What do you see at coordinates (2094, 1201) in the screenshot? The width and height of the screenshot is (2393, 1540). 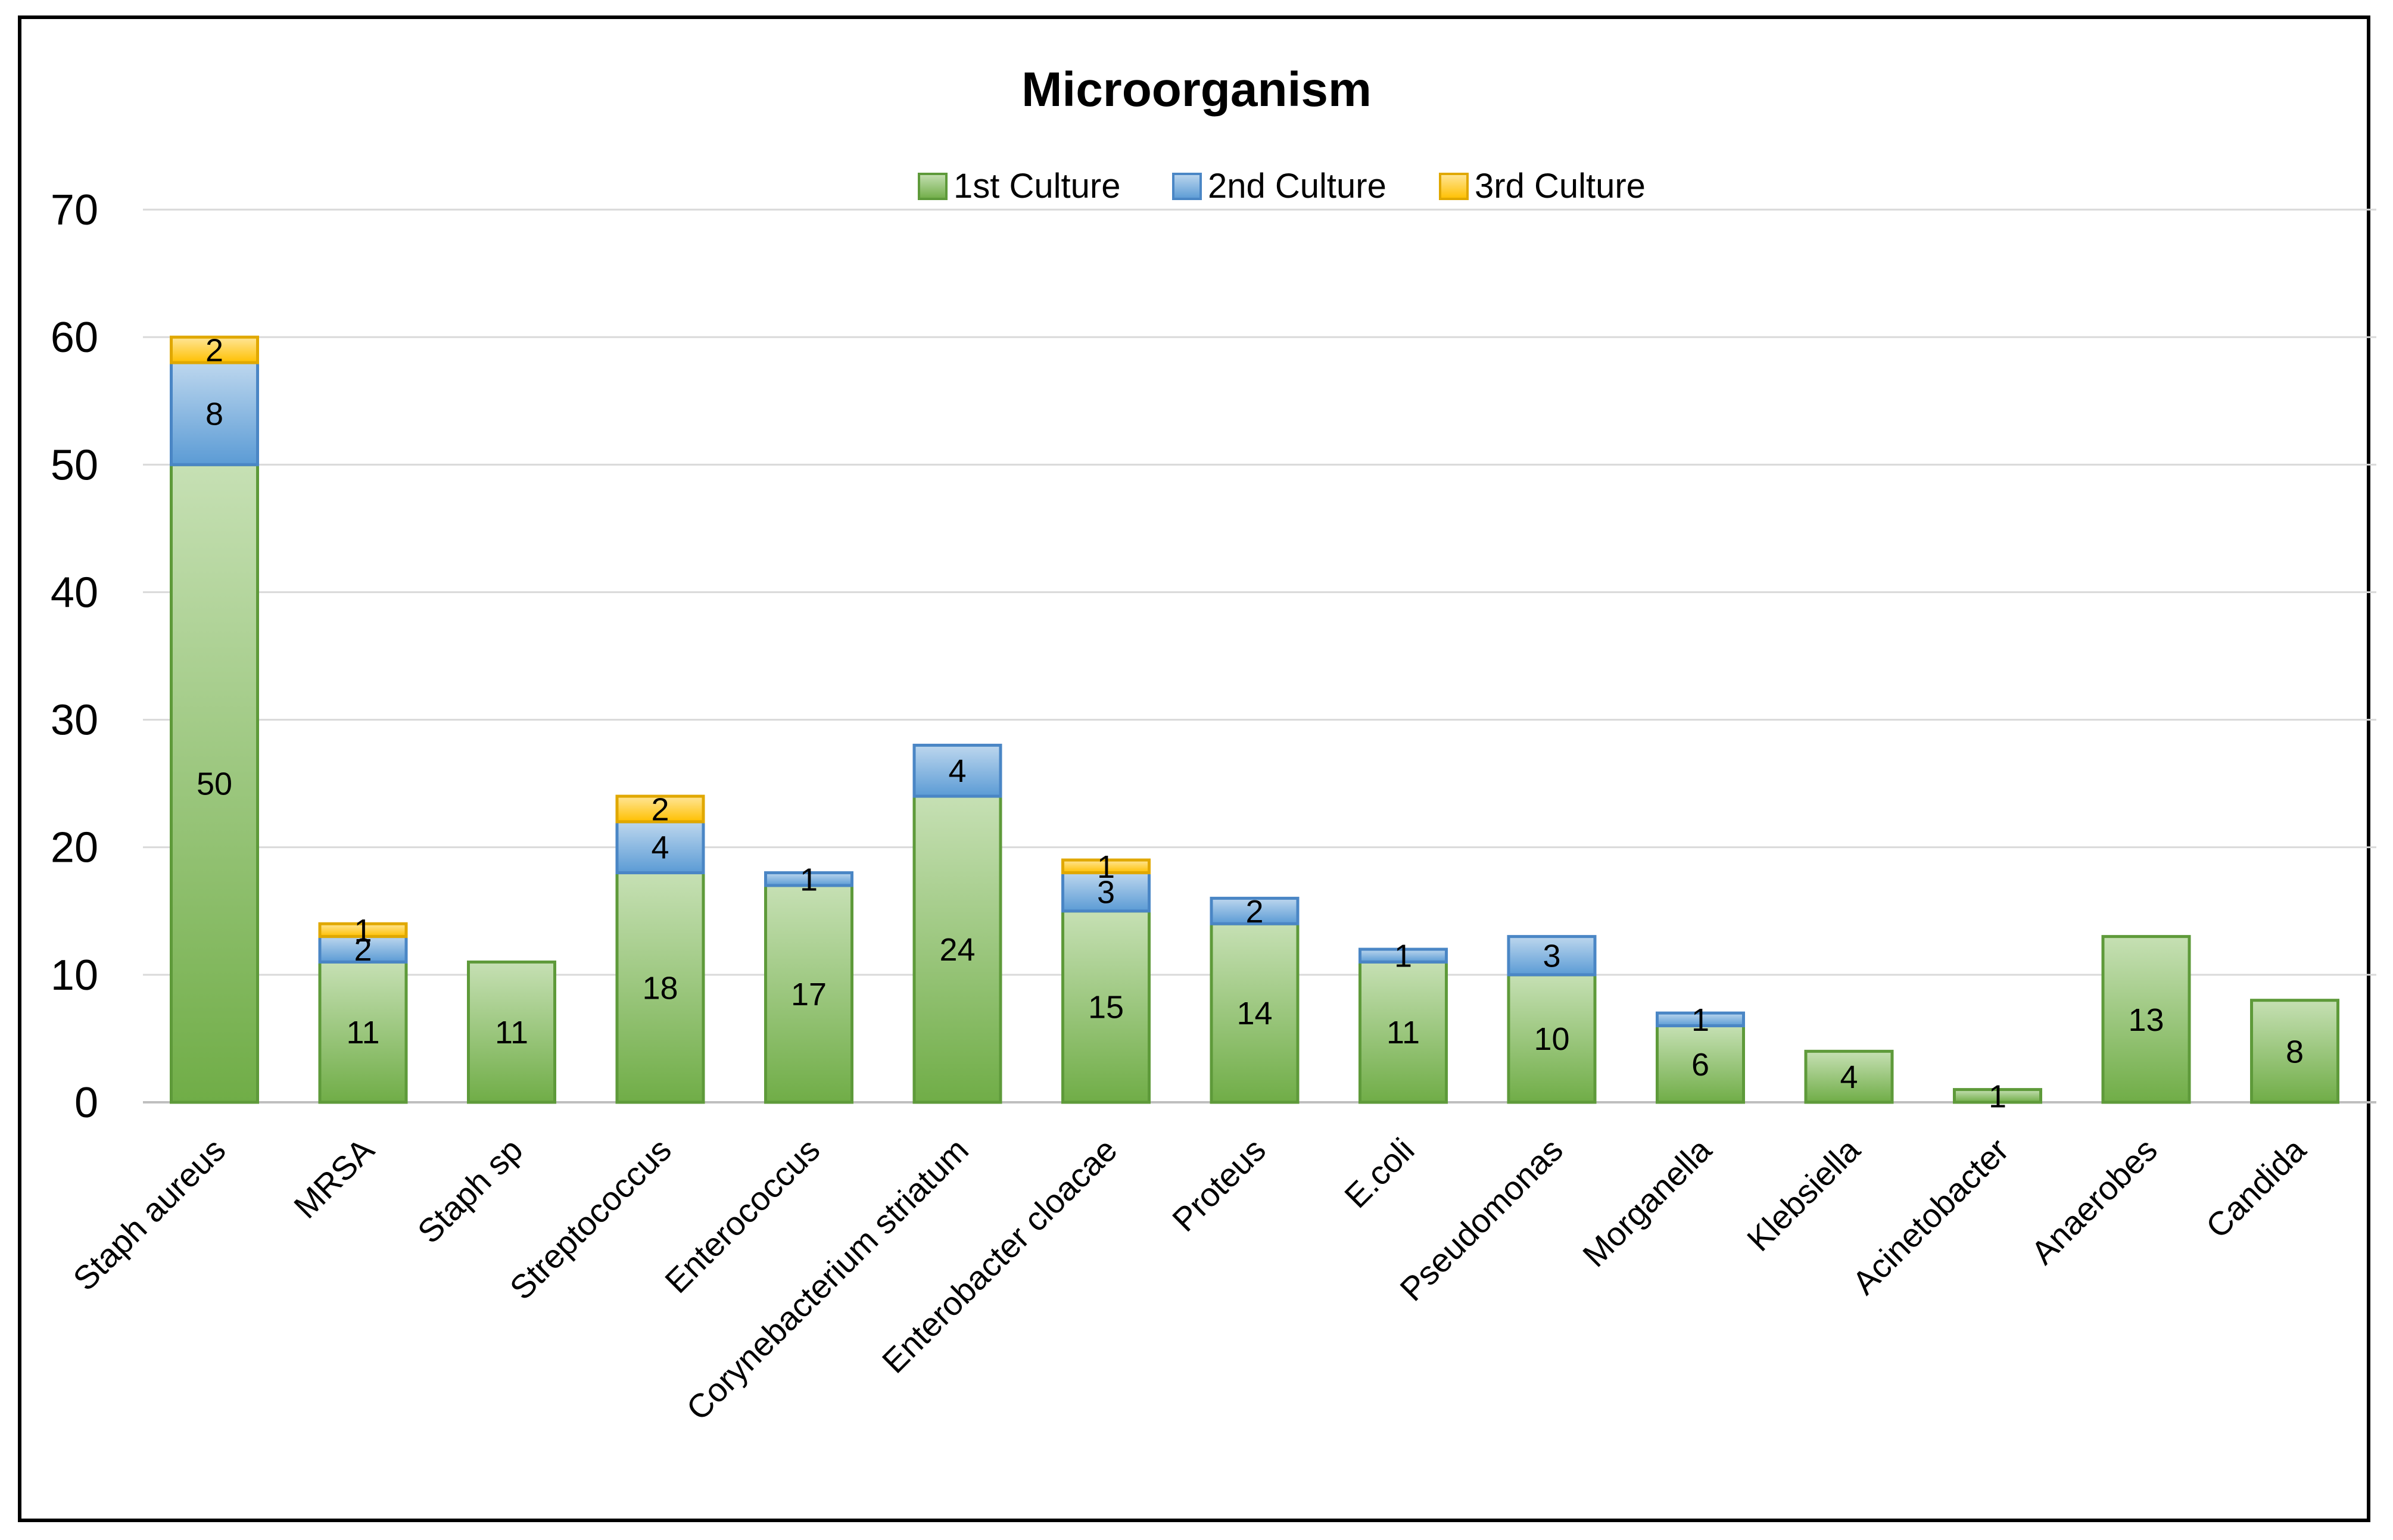 I see `x-category-label: Anaerobes` at bounding box center [2094, 1201].